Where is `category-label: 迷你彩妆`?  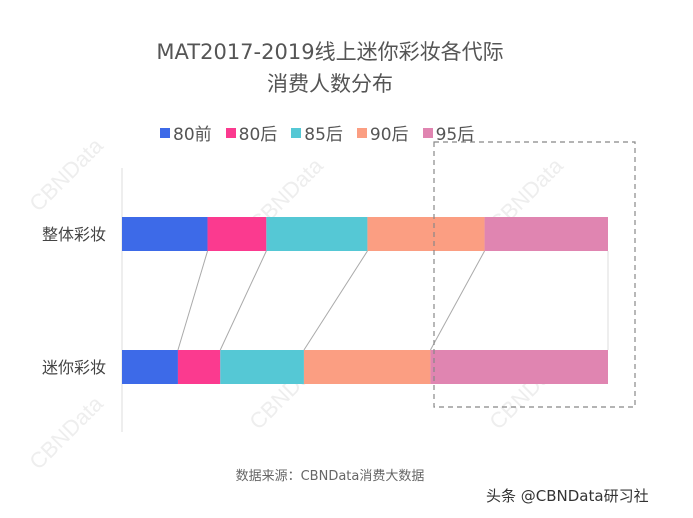
category-label: 迷你彩妆 is located at coordinates (74, 367).